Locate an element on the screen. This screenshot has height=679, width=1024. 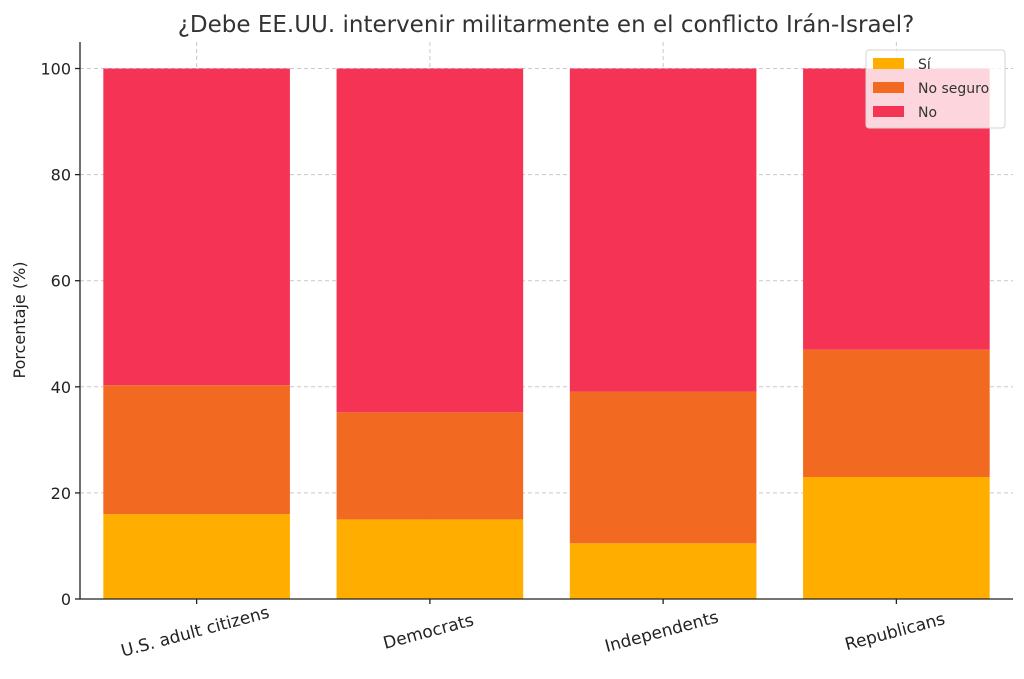
x-tick-label: Democrats is located at coordinates (428, 631).